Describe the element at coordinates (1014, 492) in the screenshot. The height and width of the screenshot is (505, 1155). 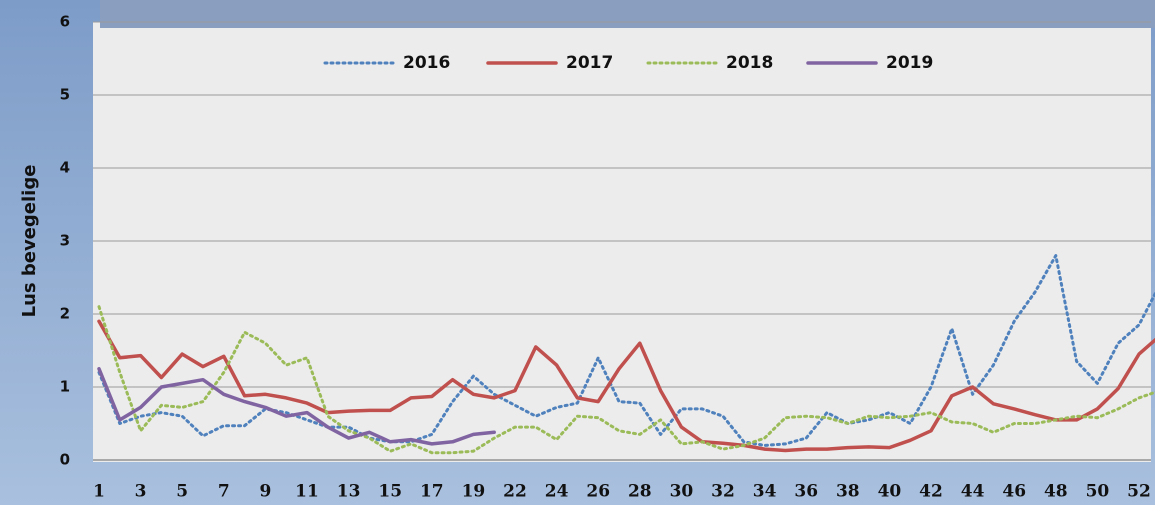
I see `x-tick-label: 46` at that location.